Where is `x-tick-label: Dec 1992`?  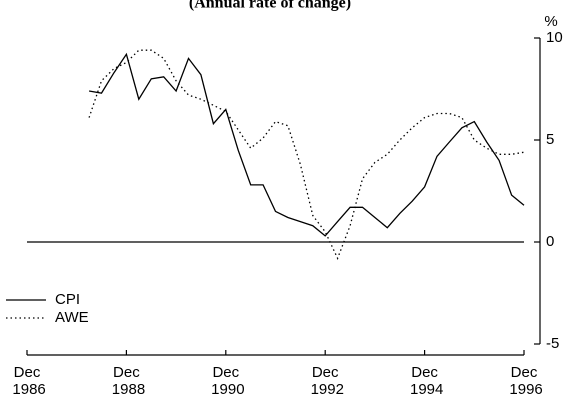
x-tick-label: Dec 1992 is located at coordinates (325, 381).